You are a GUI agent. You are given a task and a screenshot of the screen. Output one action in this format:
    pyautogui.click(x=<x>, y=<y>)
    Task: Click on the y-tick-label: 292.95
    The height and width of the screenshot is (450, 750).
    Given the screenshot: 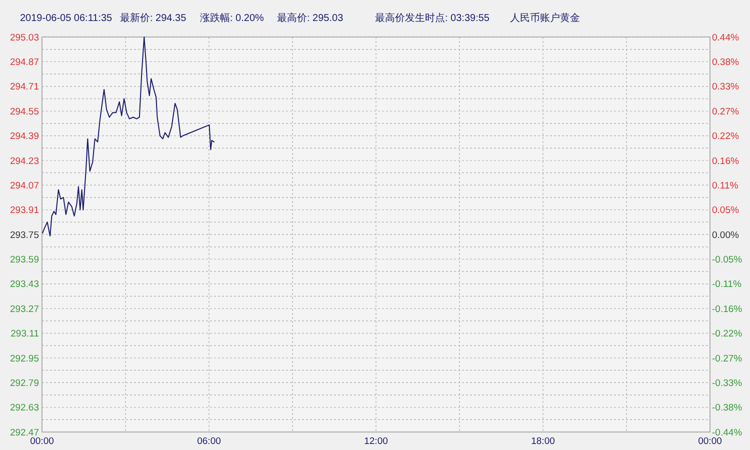 What is the action you would take?
    pyautogui.click(x=24, y=358)
    